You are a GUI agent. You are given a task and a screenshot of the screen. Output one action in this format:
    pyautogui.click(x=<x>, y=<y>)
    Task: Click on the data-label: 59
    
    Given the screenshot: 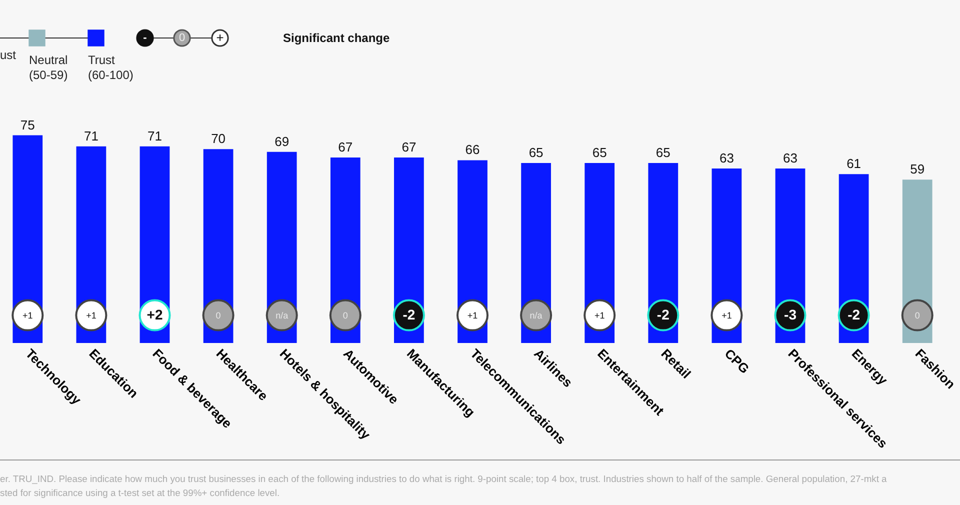 What is the action you would take?
    pyautogui.click(x=917, y=169)
    